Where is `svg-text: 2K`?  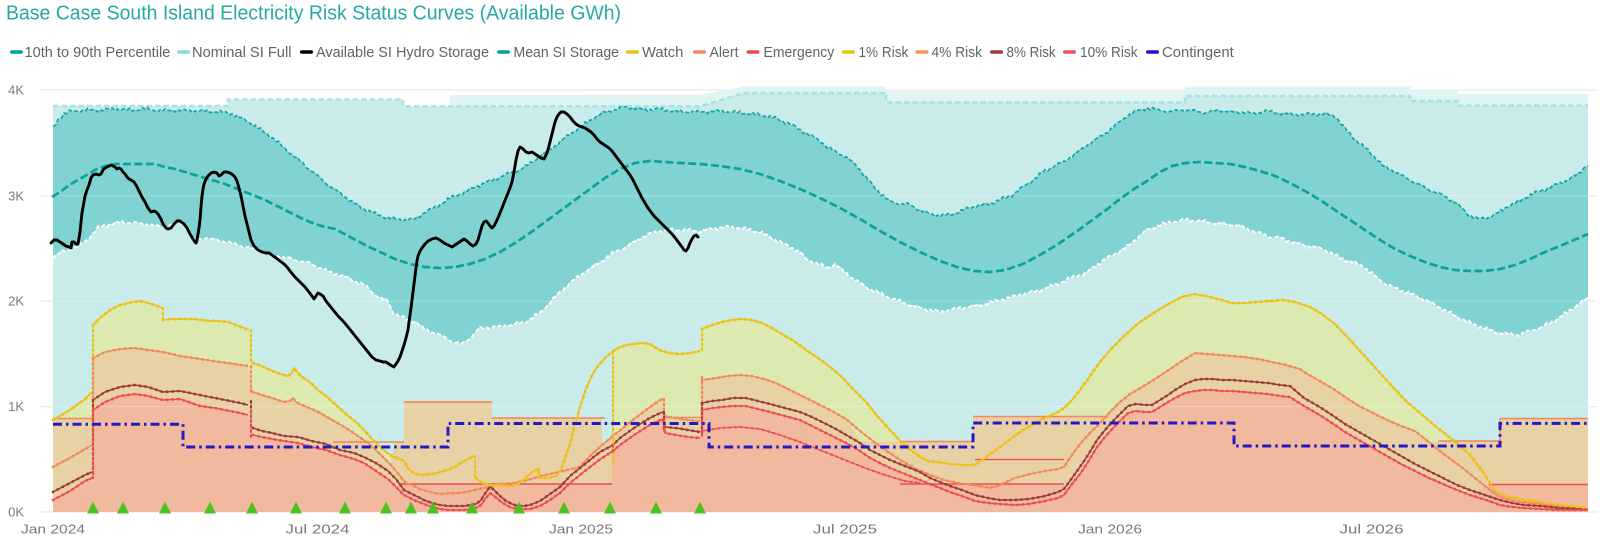
svg-text: 2K is located at coordinates (16, 301).